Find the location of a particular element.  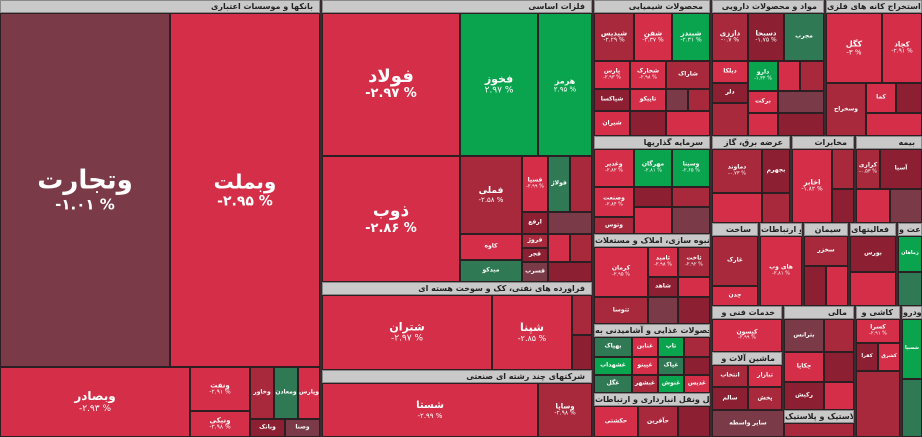

tile-kagol: کگل -۳ % is located at coordinates (854, 48).